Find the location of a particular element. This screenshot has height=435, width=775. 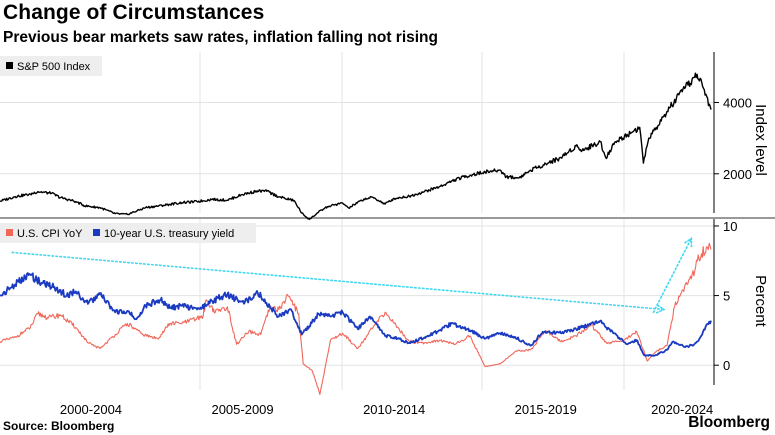

bloomberg-logo: Bloomberg is located at coordinates (729, 422).